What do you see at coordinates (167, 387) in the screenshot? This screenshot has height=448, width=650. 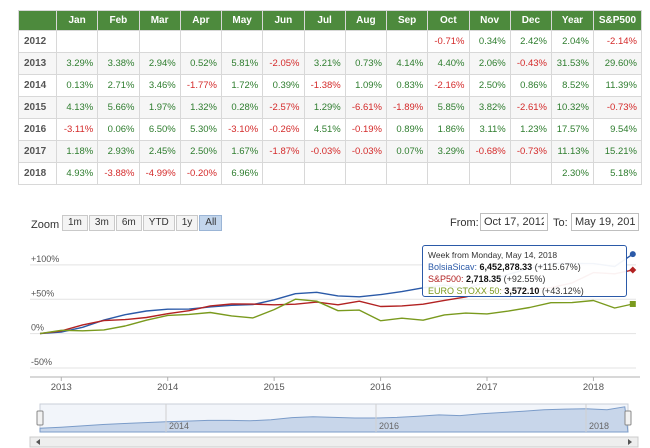 I see `x-tick-label: 2014` at bounding box center [167, 387].